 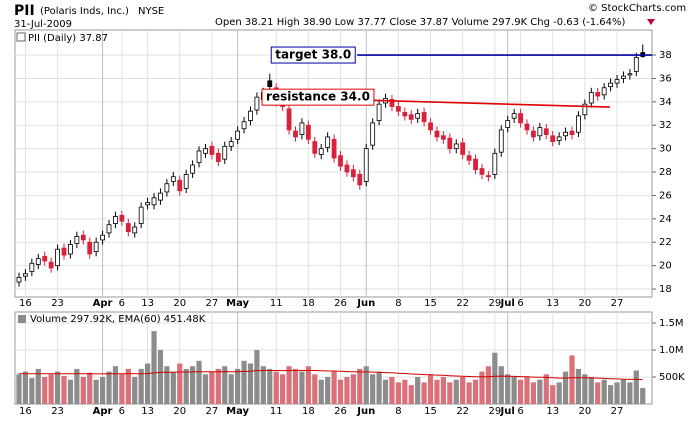 I want to click on legend-icon, so click(x=21, y=37).